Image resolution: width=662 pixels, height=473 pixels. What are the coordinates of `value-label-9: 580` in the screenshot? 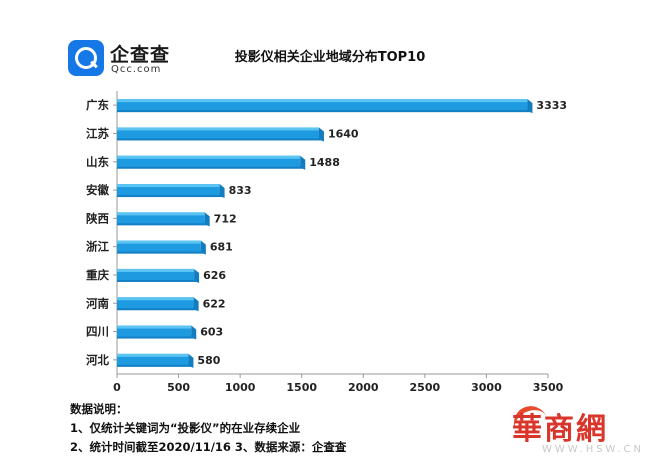 It's located at (208, 360).